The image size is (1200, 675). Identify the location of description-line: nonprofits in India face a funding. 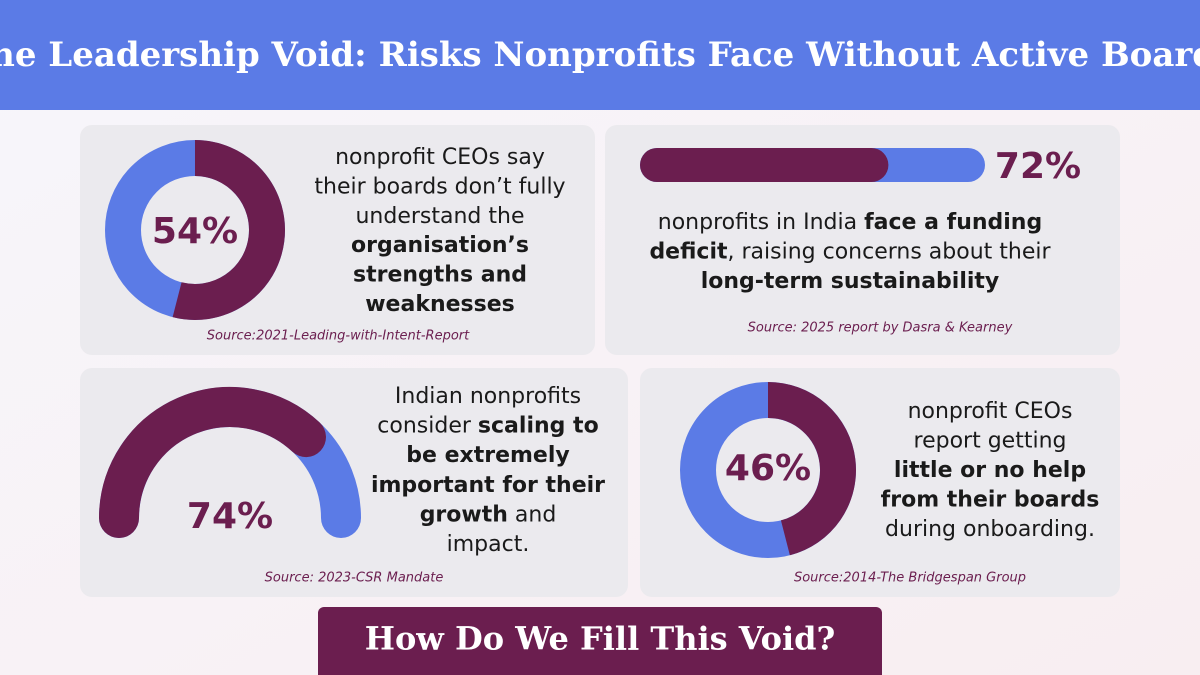
(850, 222).